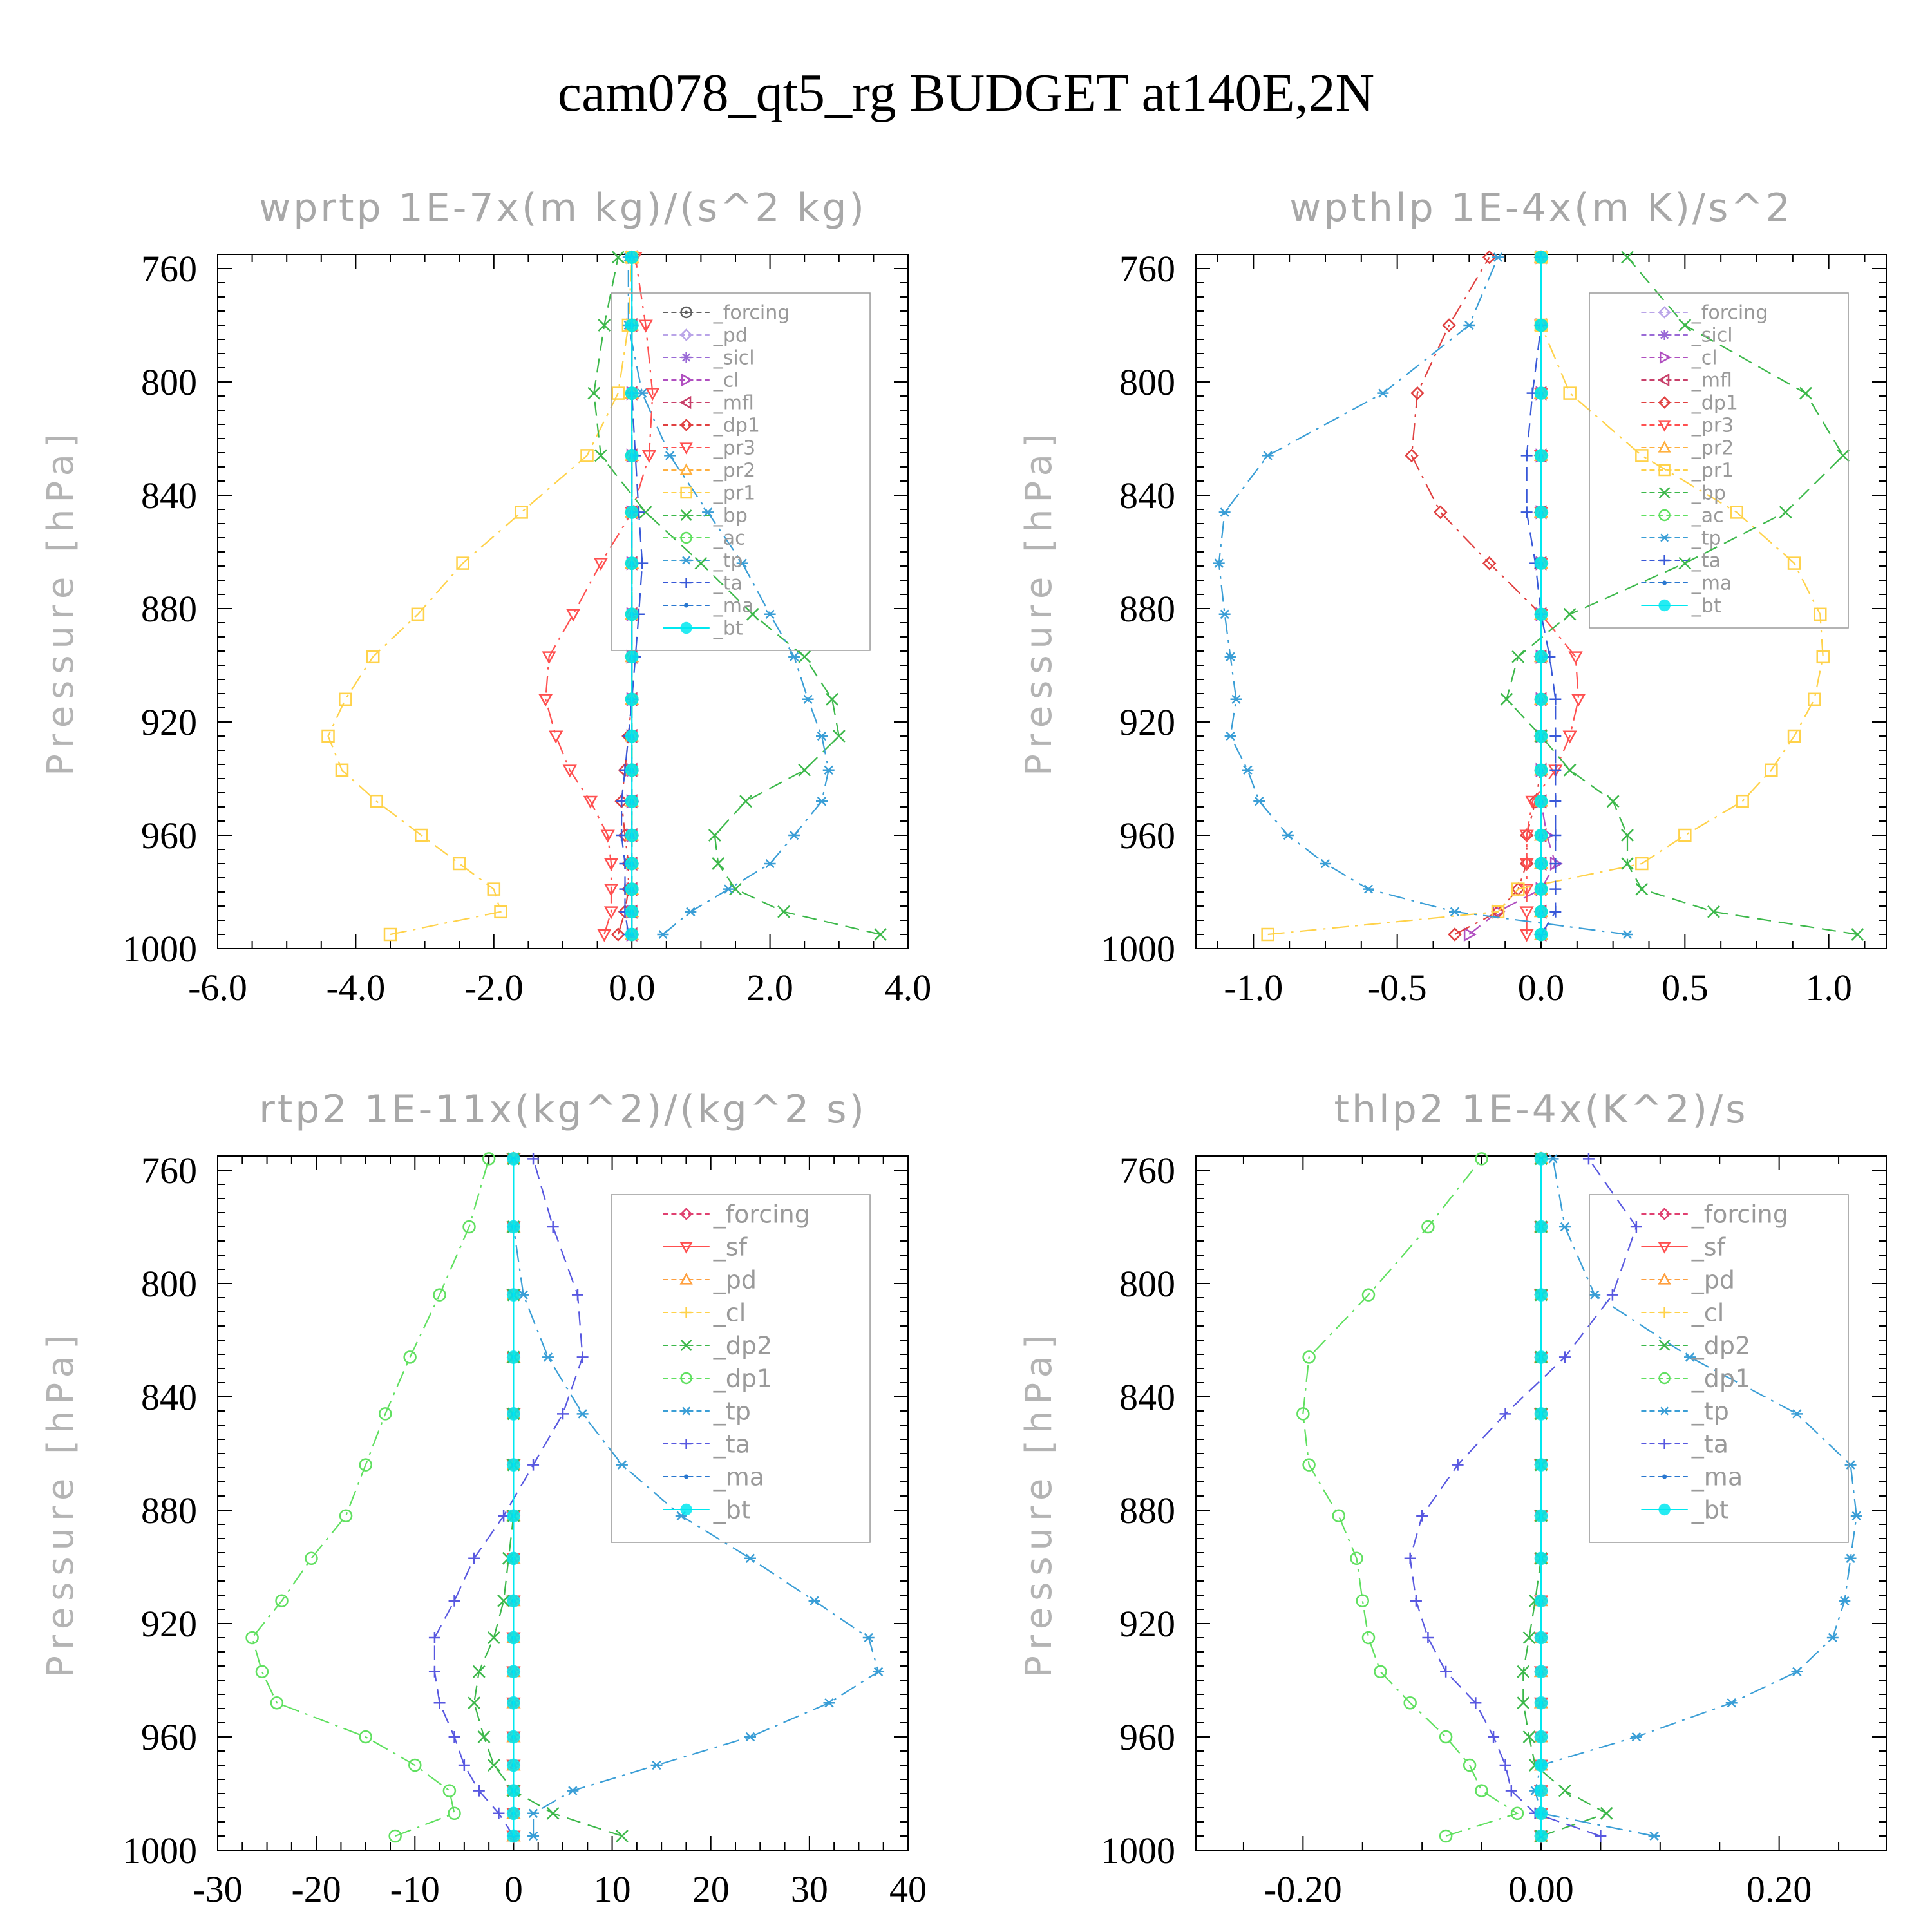 This screenshot has height=1932, width=1932. What do you see at coordinates (1686, 988) in the screenshot?
I see `x-tick-label: 0.5` at bounding box center [1686, 988].